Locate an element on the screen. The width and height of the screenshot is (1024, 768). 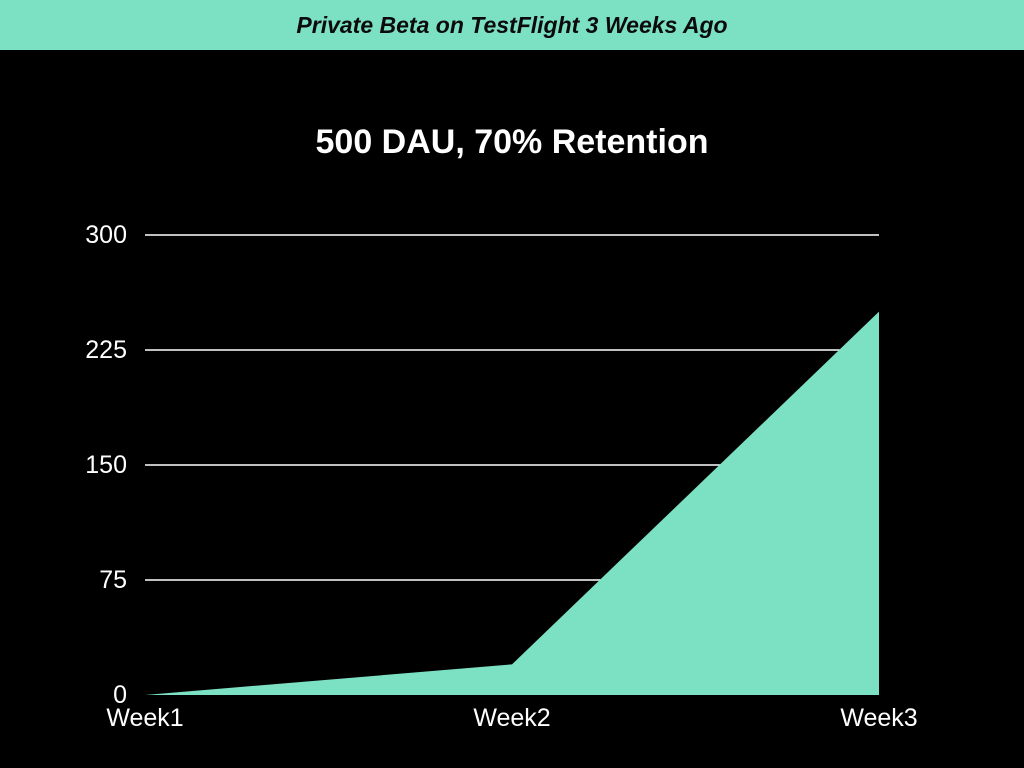
y-tick-label: 0 is located at coordinates (120, 695).